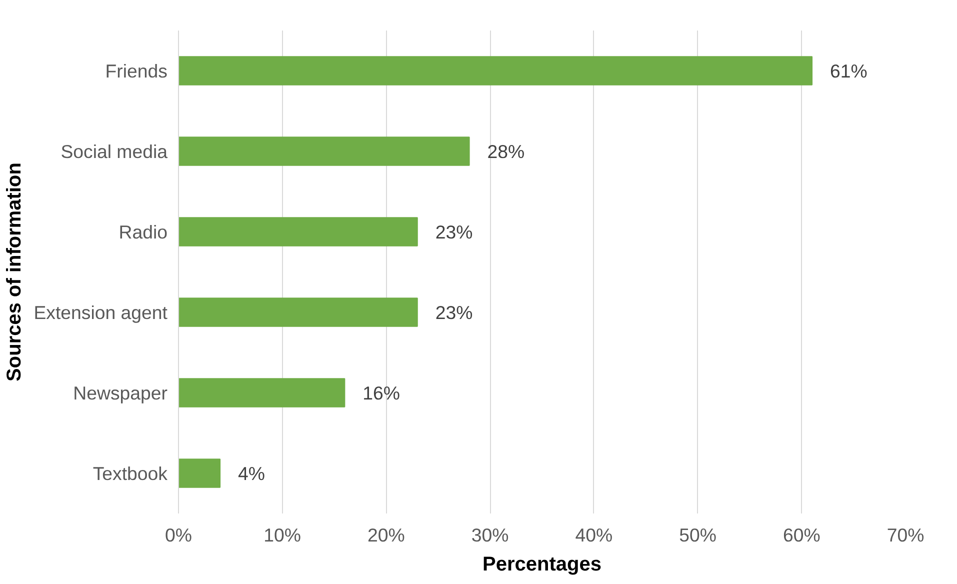 Image resolution: width=957 pixels, height=584 pixels. What do you see at coordinates (143, 231) in the screenshot?
I see `y-tick-label: Radio` at bounding box center [143, 231].